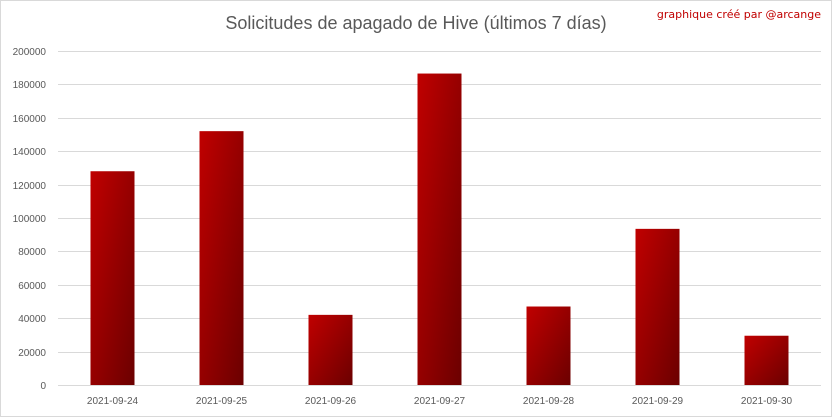  Describe the element at coordinates (222, 401) in the screenshot. I see `x-tick-label: 2021-09-25` at that location.